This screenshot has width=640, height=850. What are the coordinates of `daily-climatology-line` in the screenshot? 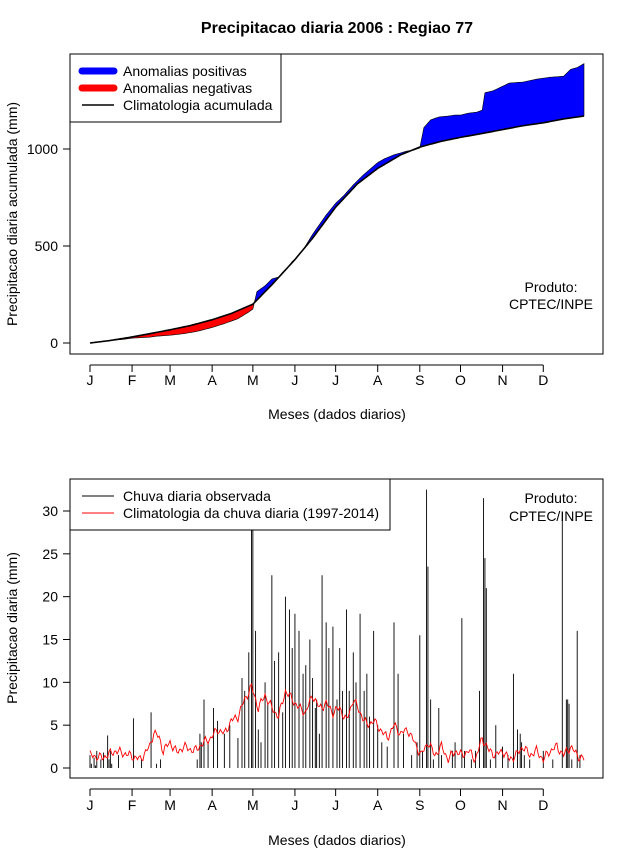 It's located at (337, 723).